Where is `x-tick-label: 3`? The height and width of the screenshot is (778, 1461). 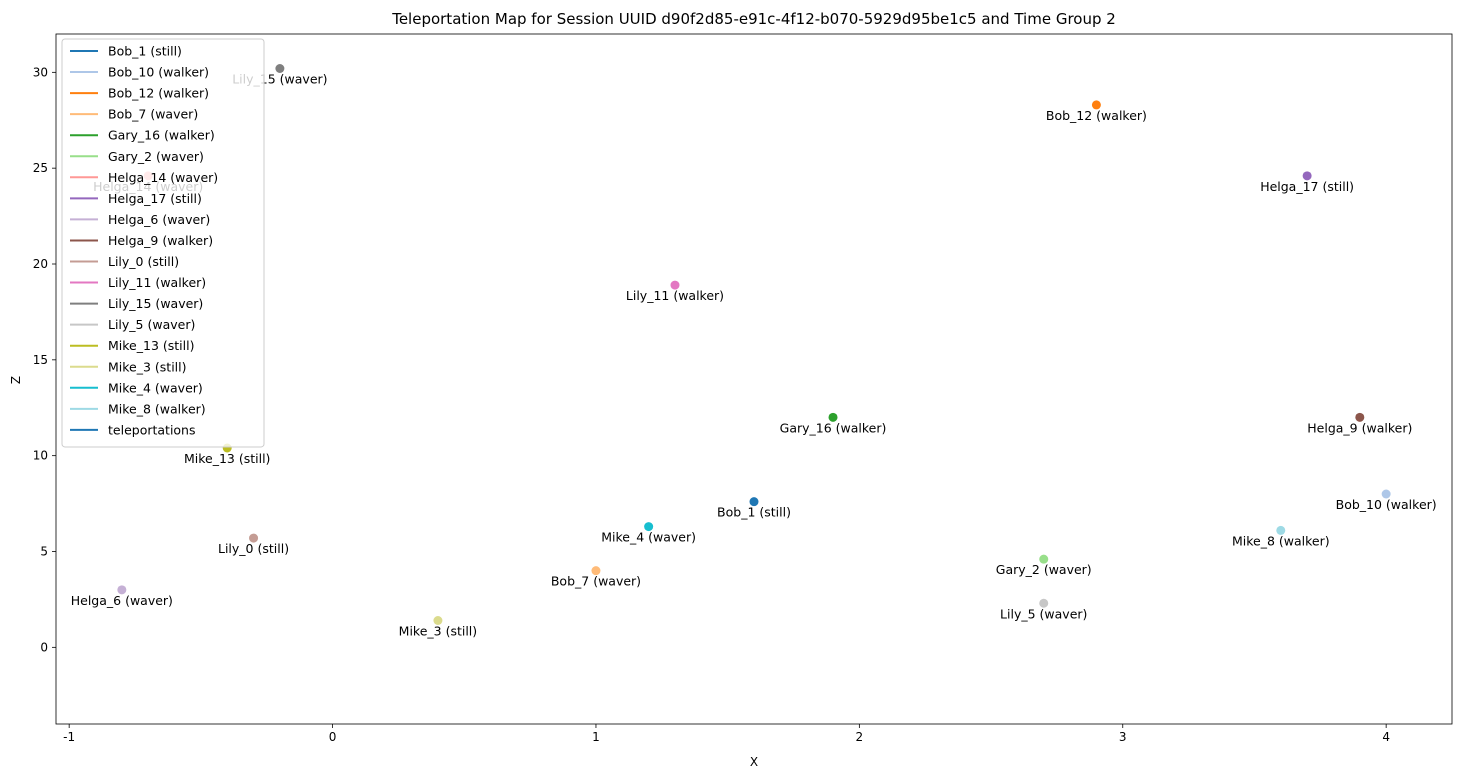 x-tick-label: 3 is located at coordinates (1123, 737).